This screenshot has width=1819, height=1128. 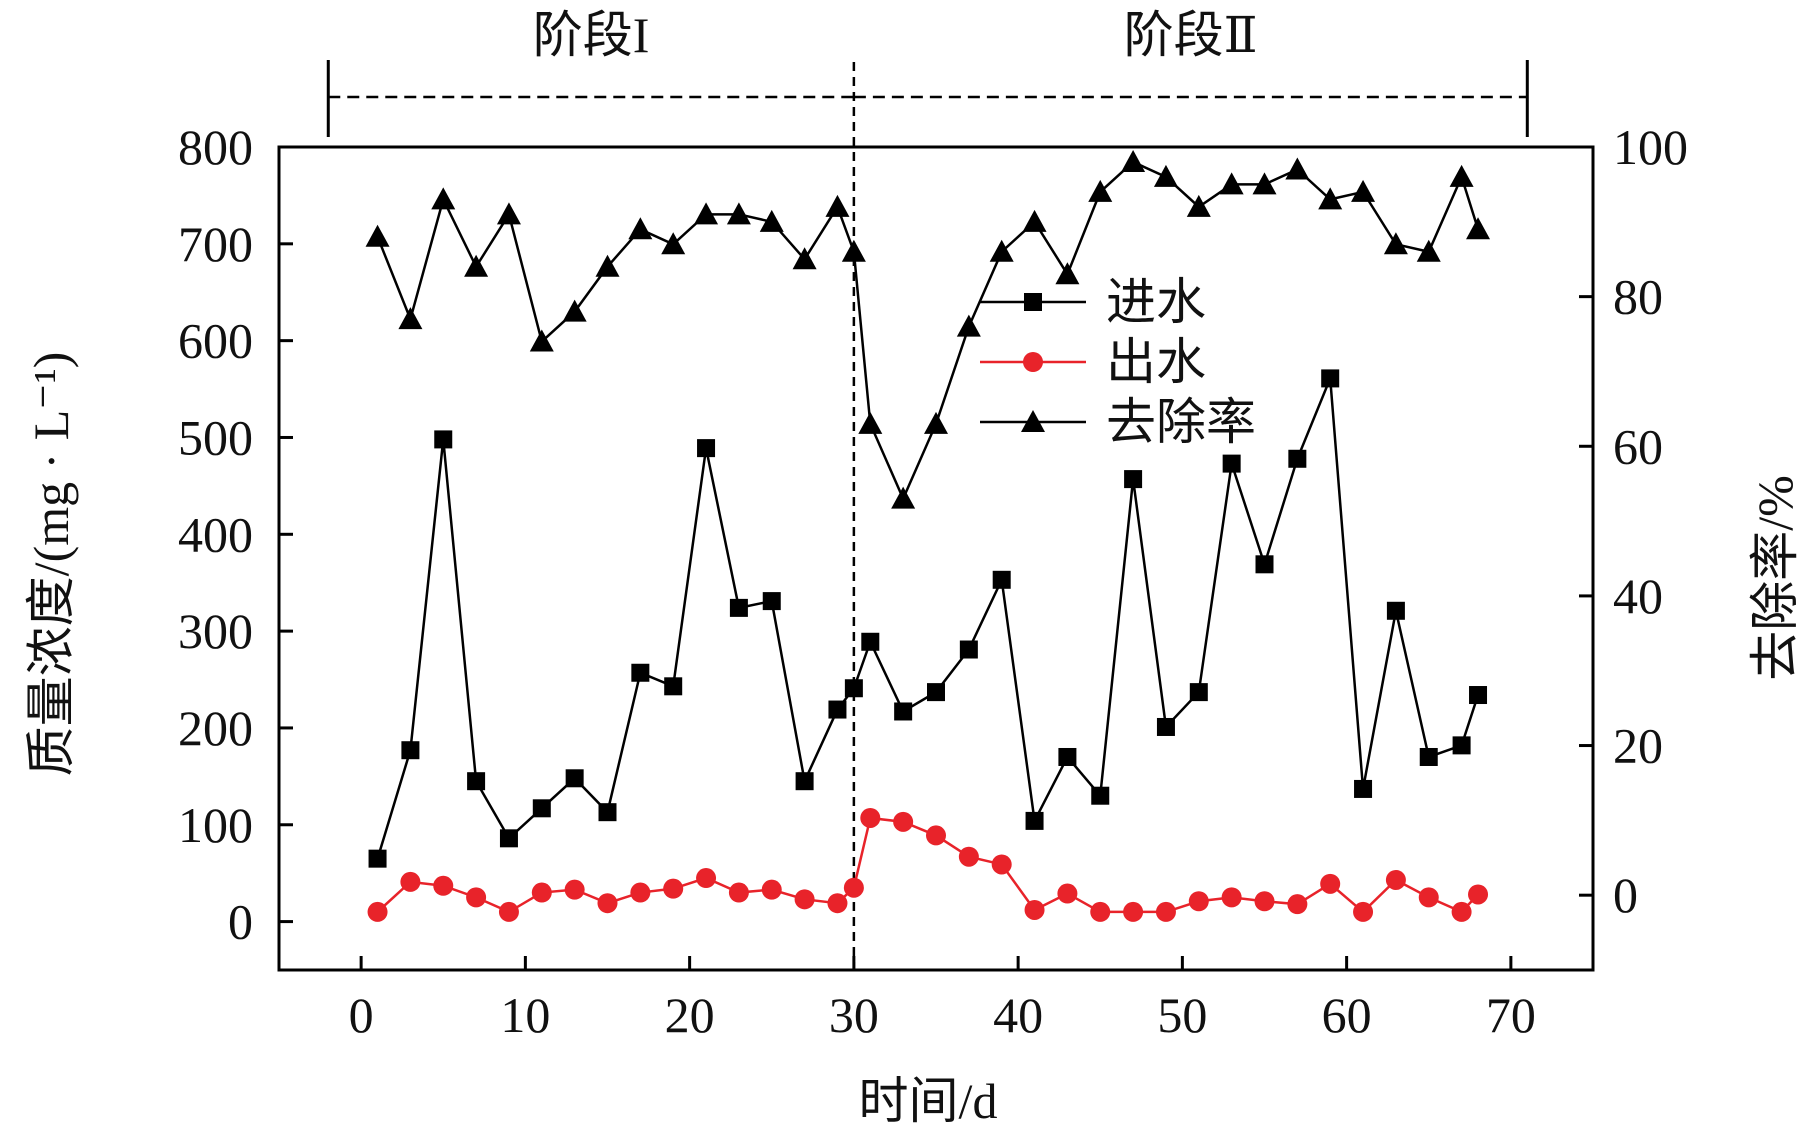 What do you see at coordinates (1093, 362) in the screenshot?
I see `legend-item: 出水` at bounding box center [1093, 362].